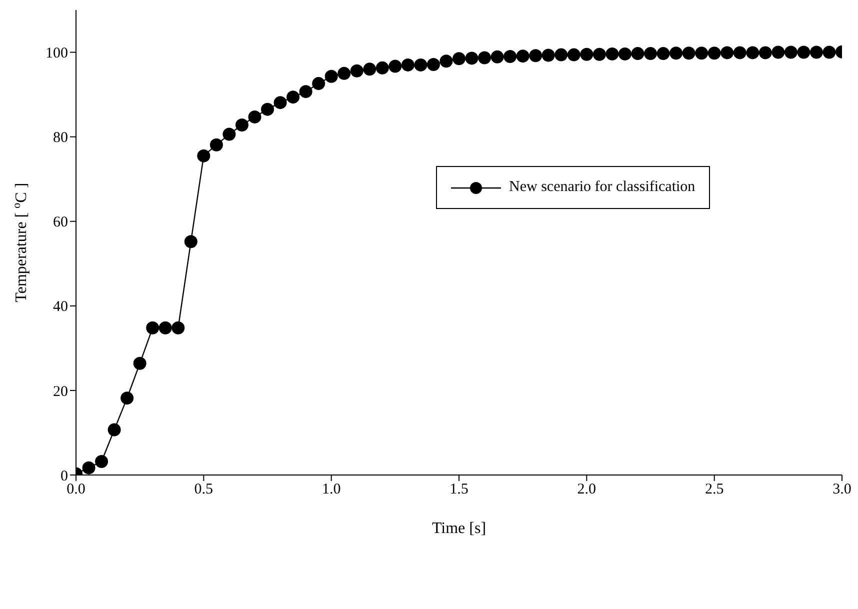  I want to click on x-tick-label: 1.5, so click(459, 490).